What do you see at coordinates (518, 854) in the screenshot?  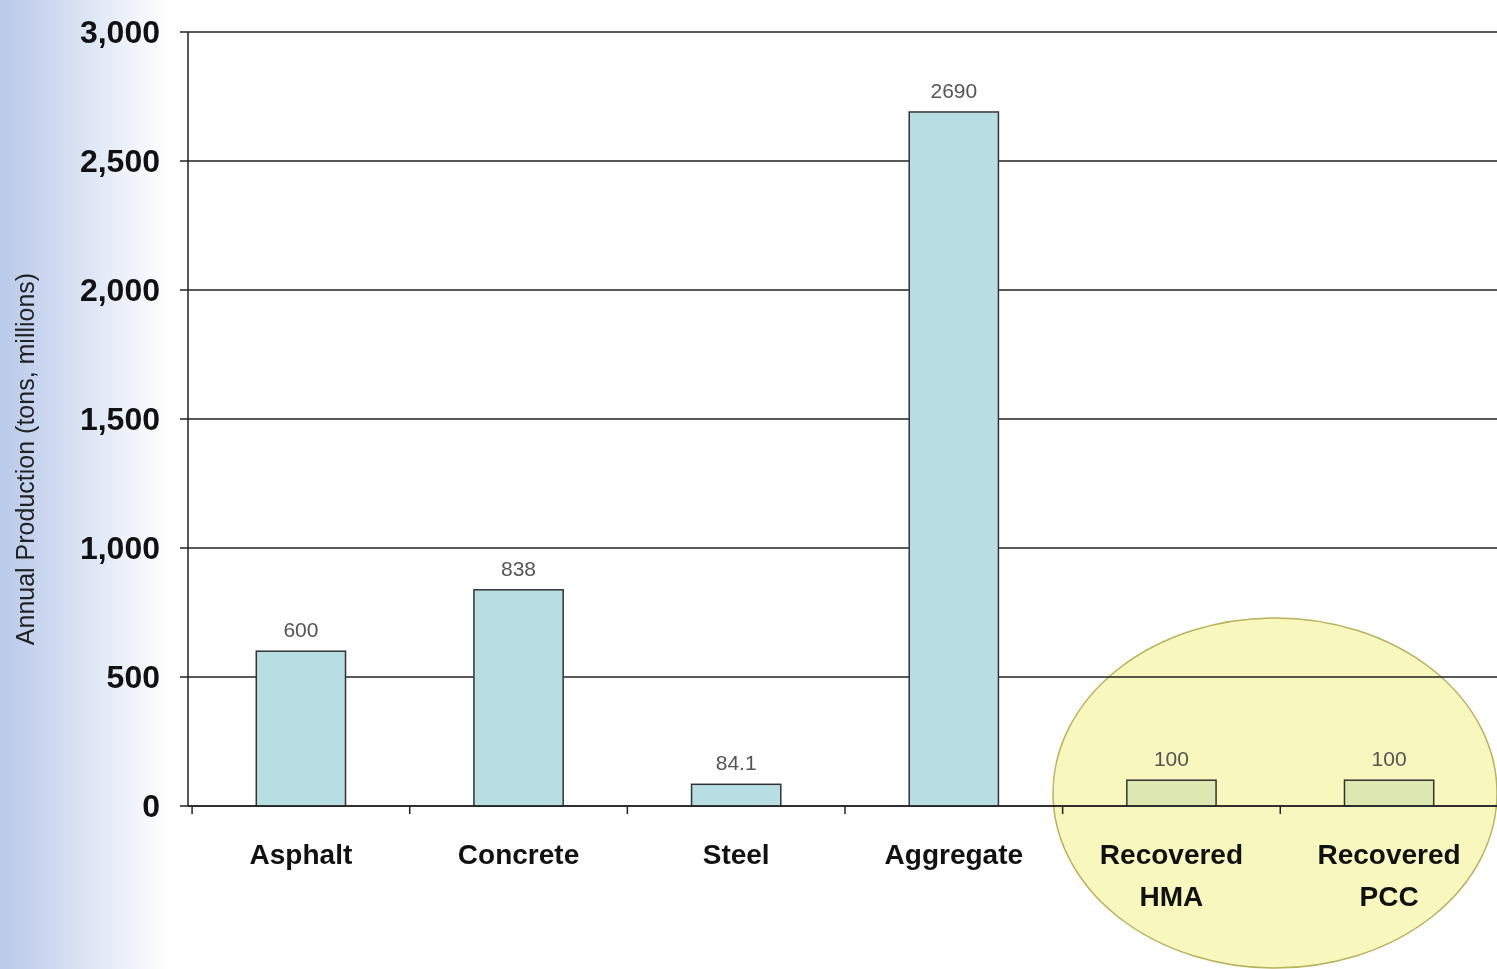 I see `x-tick-label: Concrete` at bounding box center [518, 854].